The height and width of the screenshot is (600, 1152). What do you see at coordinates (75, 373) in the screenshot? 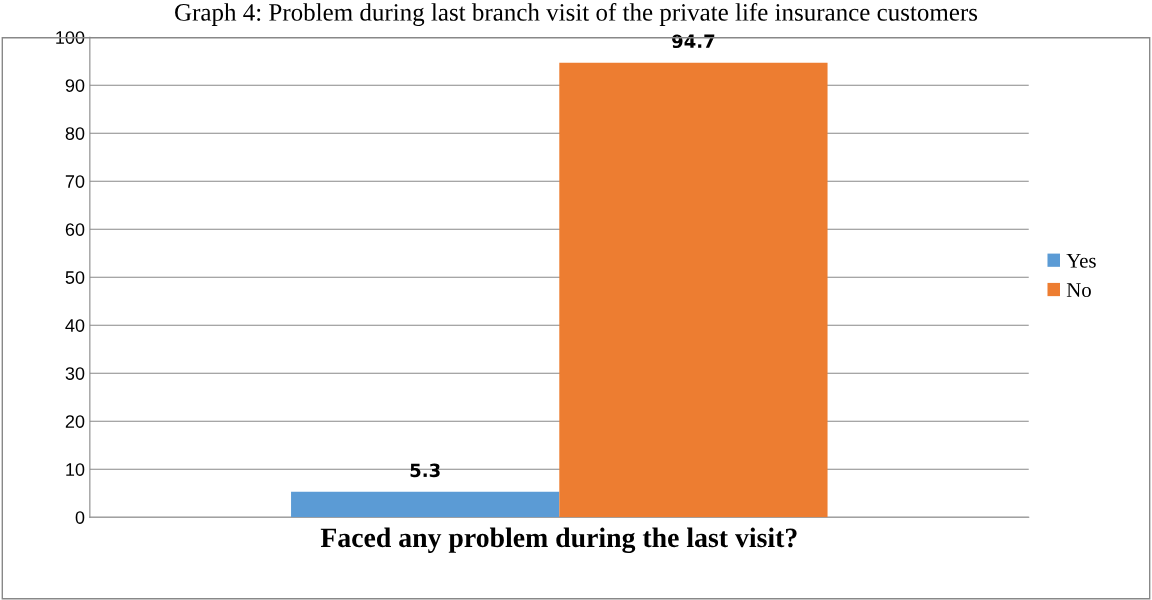
I see `y-tick-label: 30` at bounding box center [75, 373].